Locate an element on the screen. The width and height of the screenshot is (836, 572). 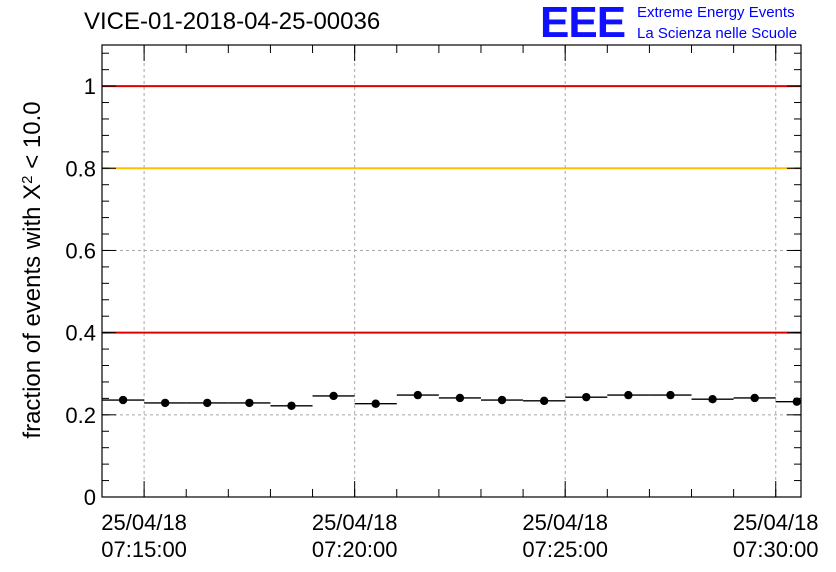
x-tick-label-time: 07:30:00 is located at coordinates (776, 549).